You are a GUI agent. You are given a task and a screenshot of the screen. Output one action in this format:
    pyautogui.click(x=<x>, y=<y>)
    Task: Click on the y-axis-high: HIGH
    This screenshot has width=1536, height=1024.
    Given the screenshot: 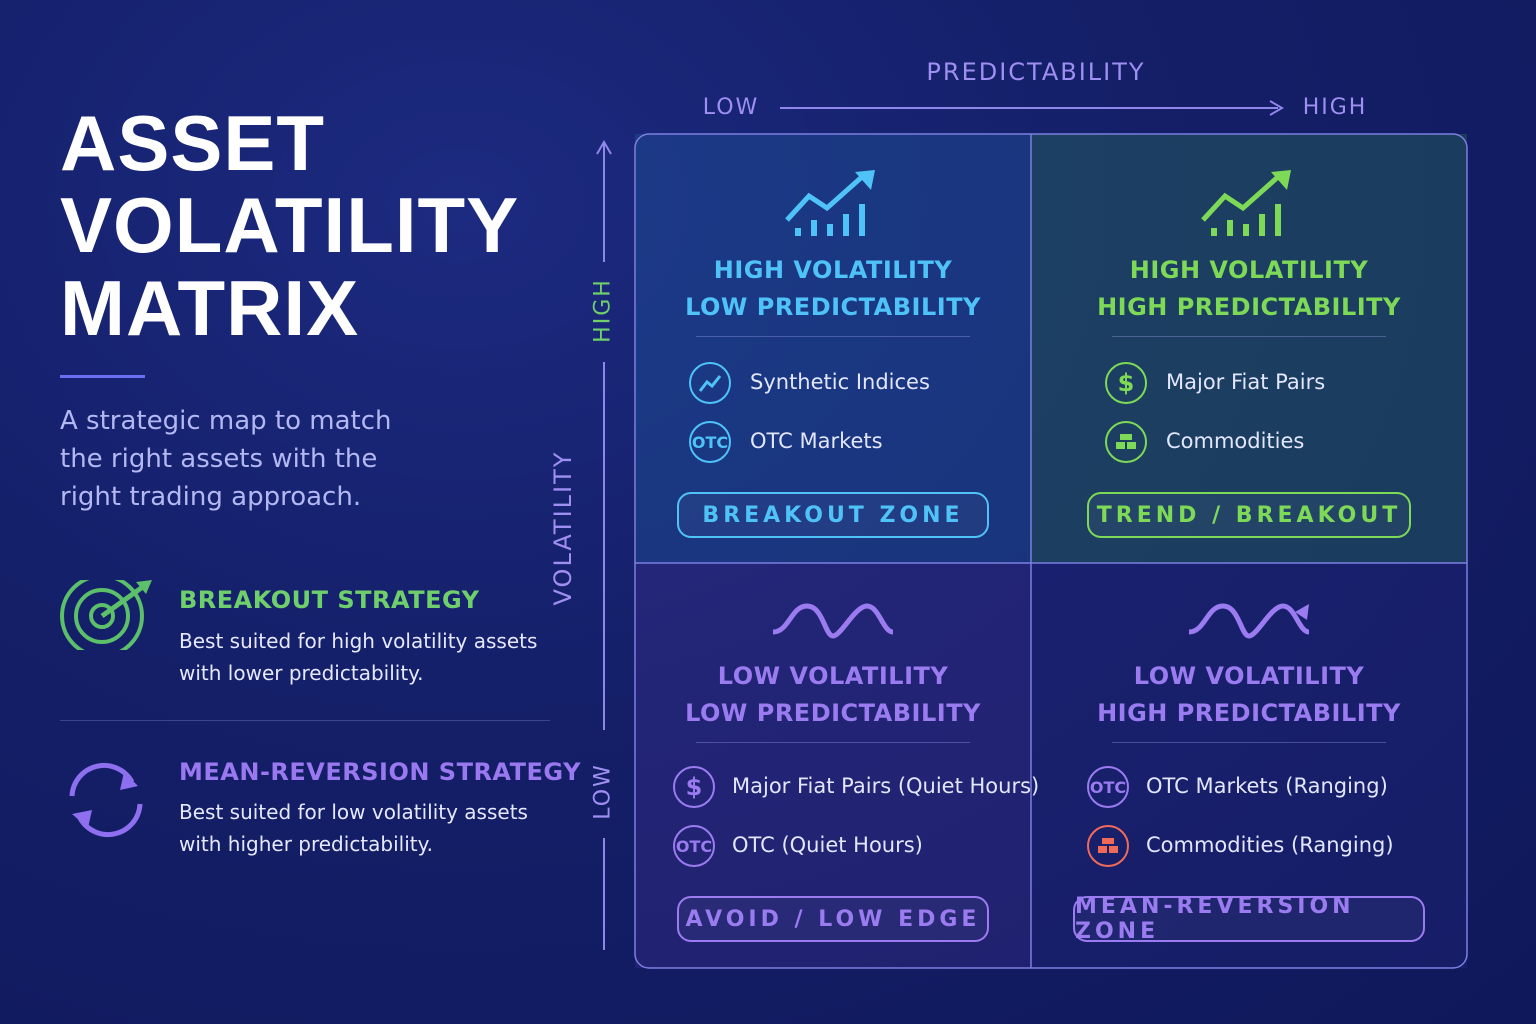 What is the action you would take?
    pyautogui.click(x=603, y=310)
    